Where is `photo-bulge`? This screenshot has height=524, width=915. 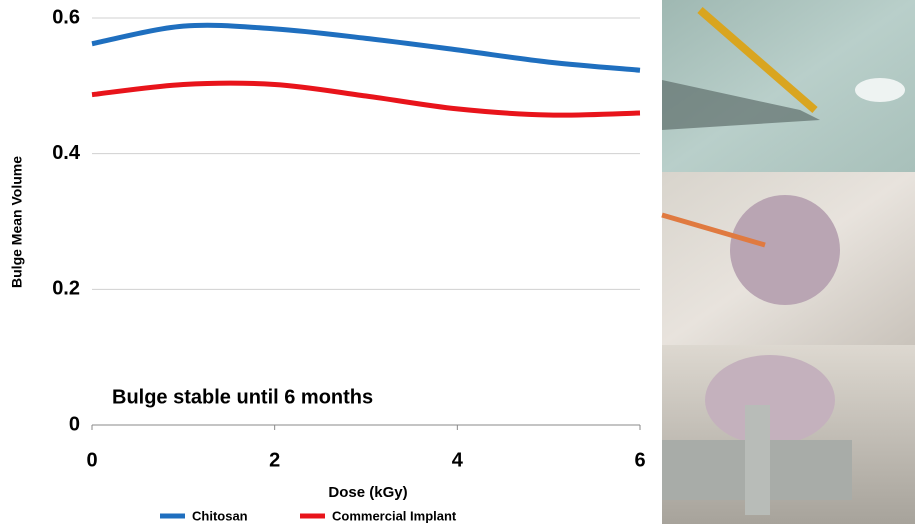 photo-bulge is located at coordinates (785, 250).